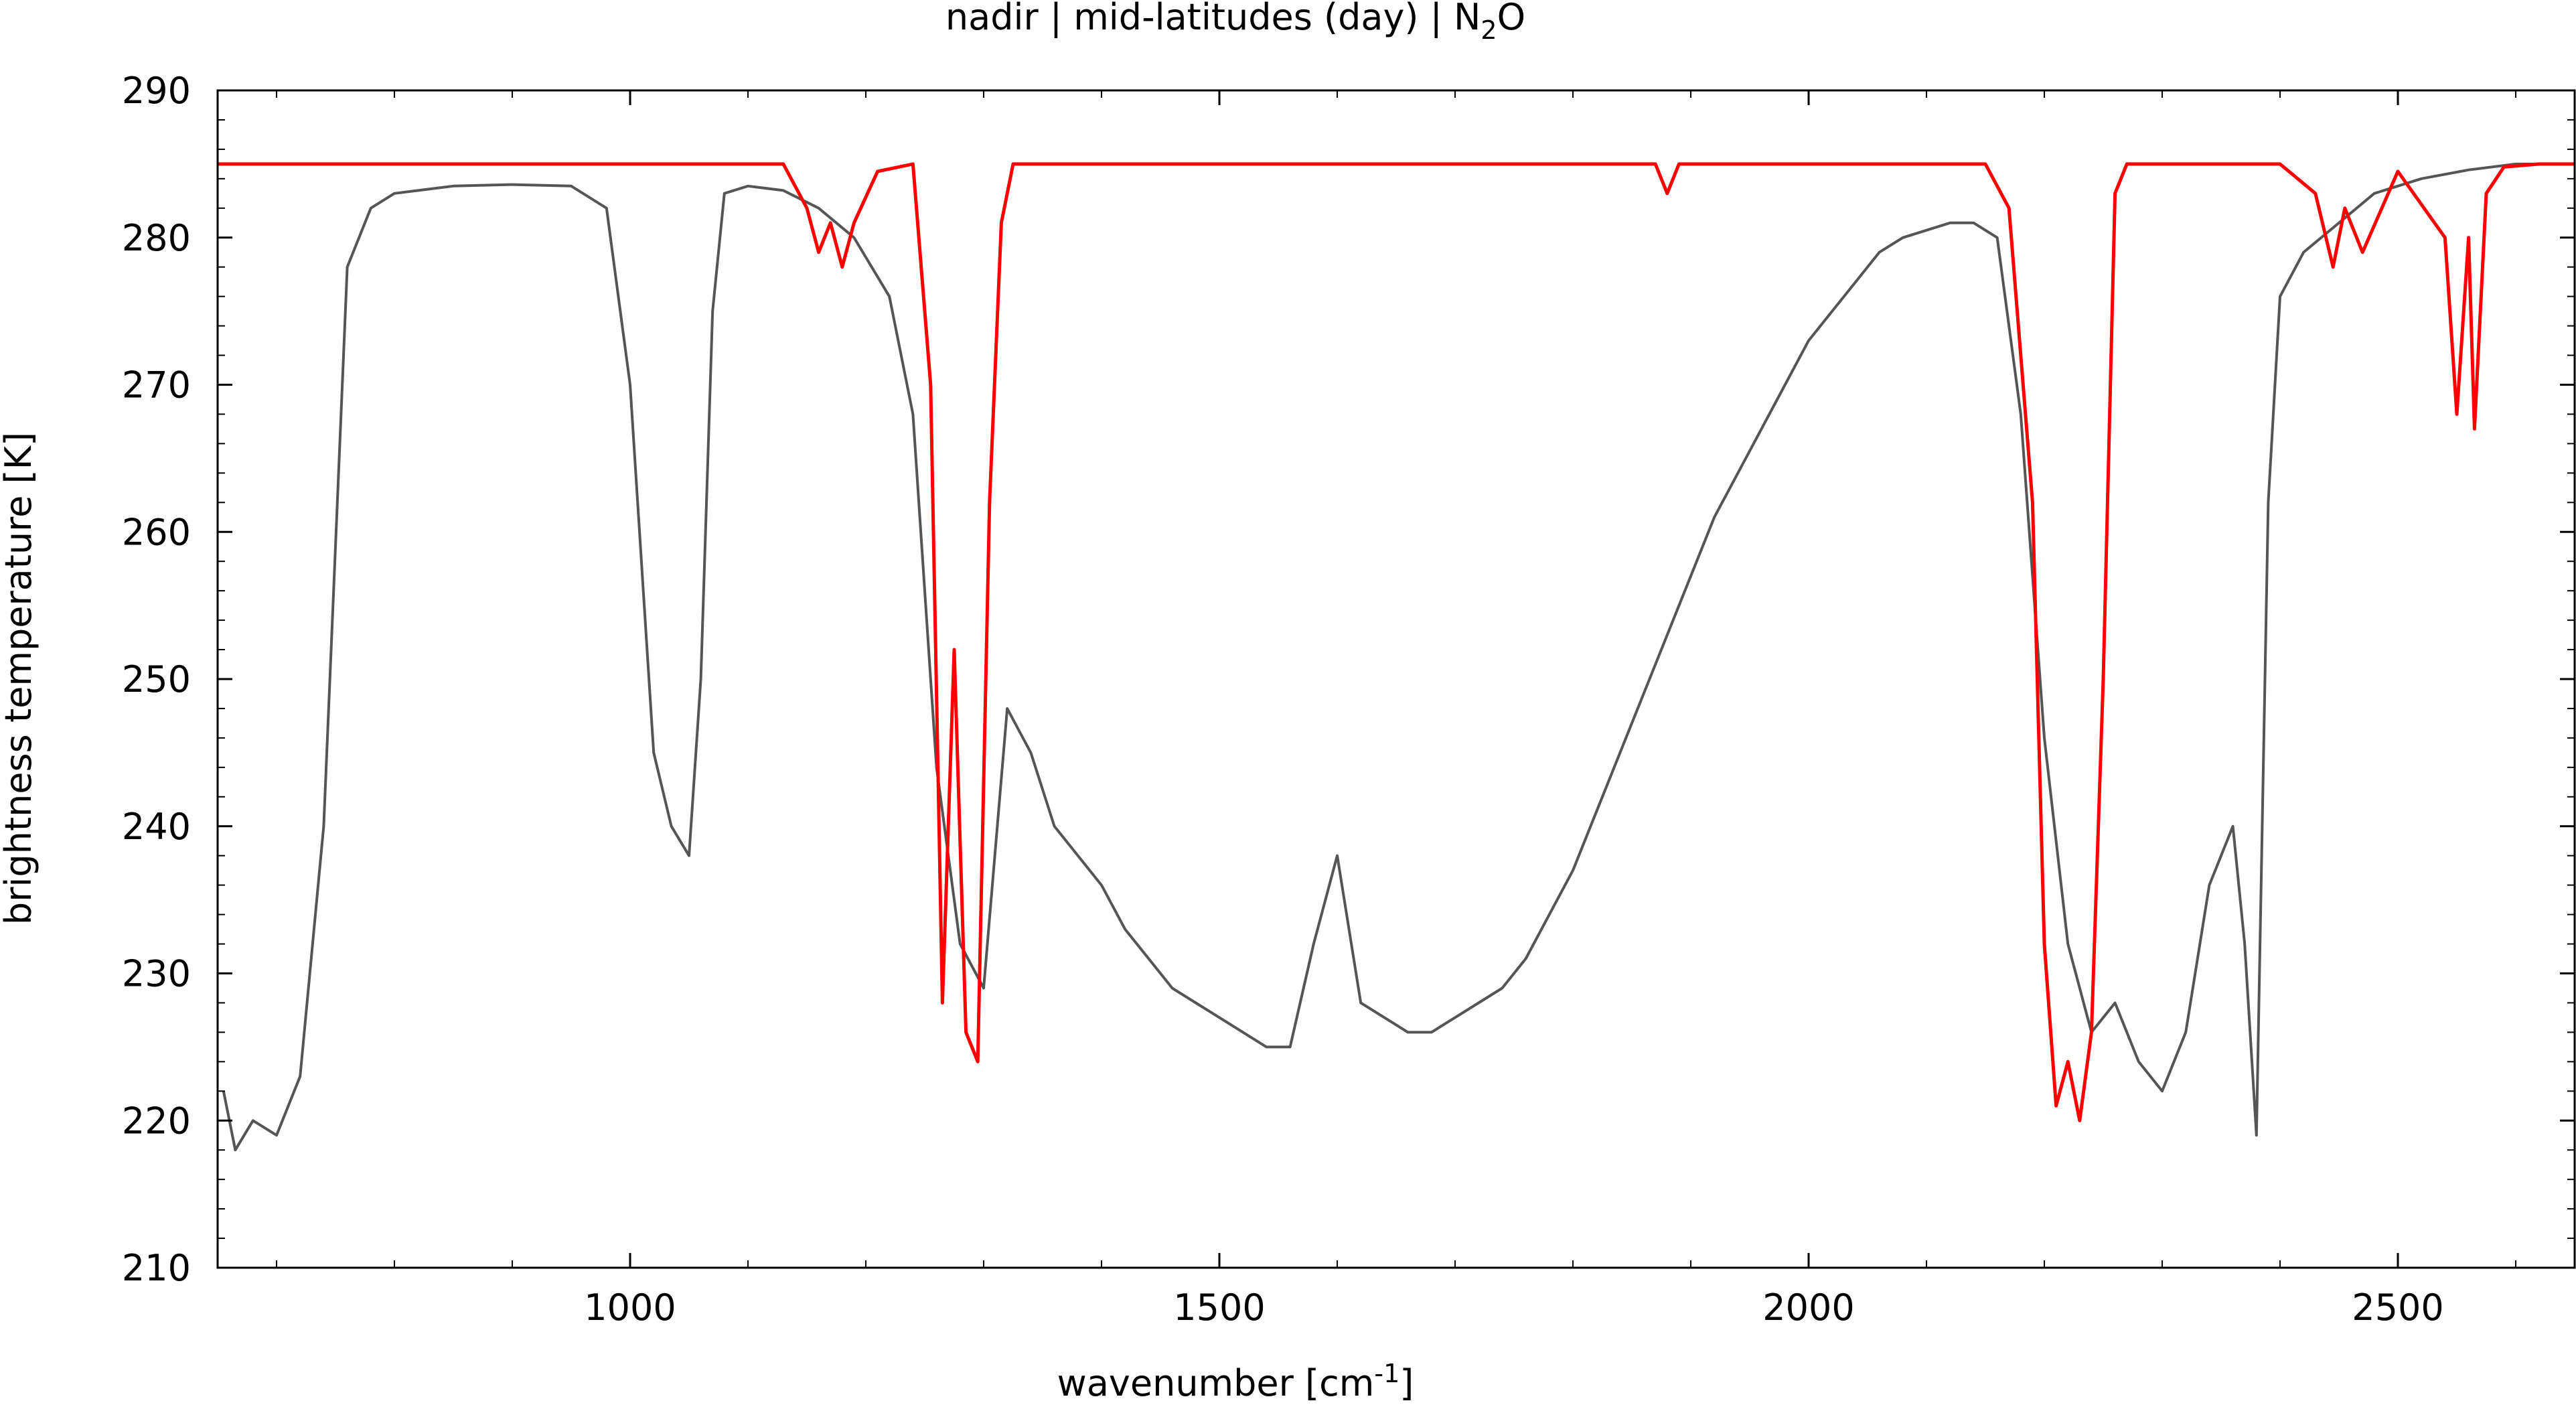 Image resolution: width=2576 pixels, height=1405 pixels. Describe the element at coordinates (1489, 30) in the screenshot. I see `title-subscript: 2` at that location.